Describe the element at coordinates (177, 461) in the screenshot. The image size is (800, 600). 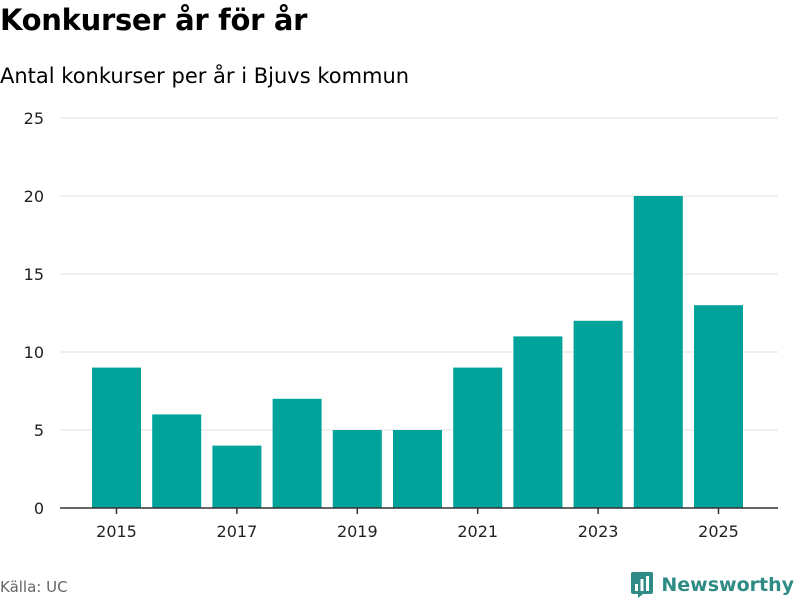
I see `bar-2016` at that location.